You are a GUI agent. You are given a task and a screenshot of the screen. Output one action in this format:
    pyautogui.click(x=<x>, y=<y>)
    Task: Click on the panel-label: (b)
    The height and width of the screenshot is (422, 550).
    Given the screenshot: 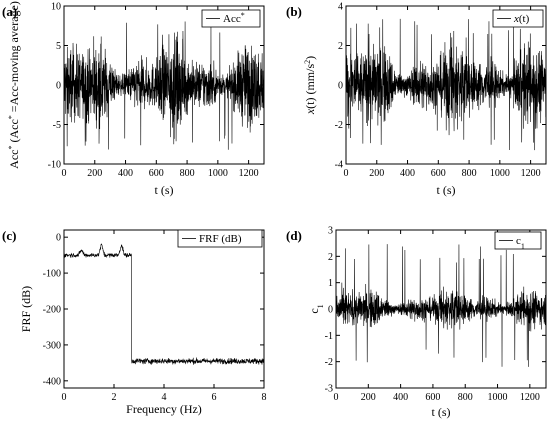 What is the action you would take?
    pyautogui.click(x=294, y=11)
    